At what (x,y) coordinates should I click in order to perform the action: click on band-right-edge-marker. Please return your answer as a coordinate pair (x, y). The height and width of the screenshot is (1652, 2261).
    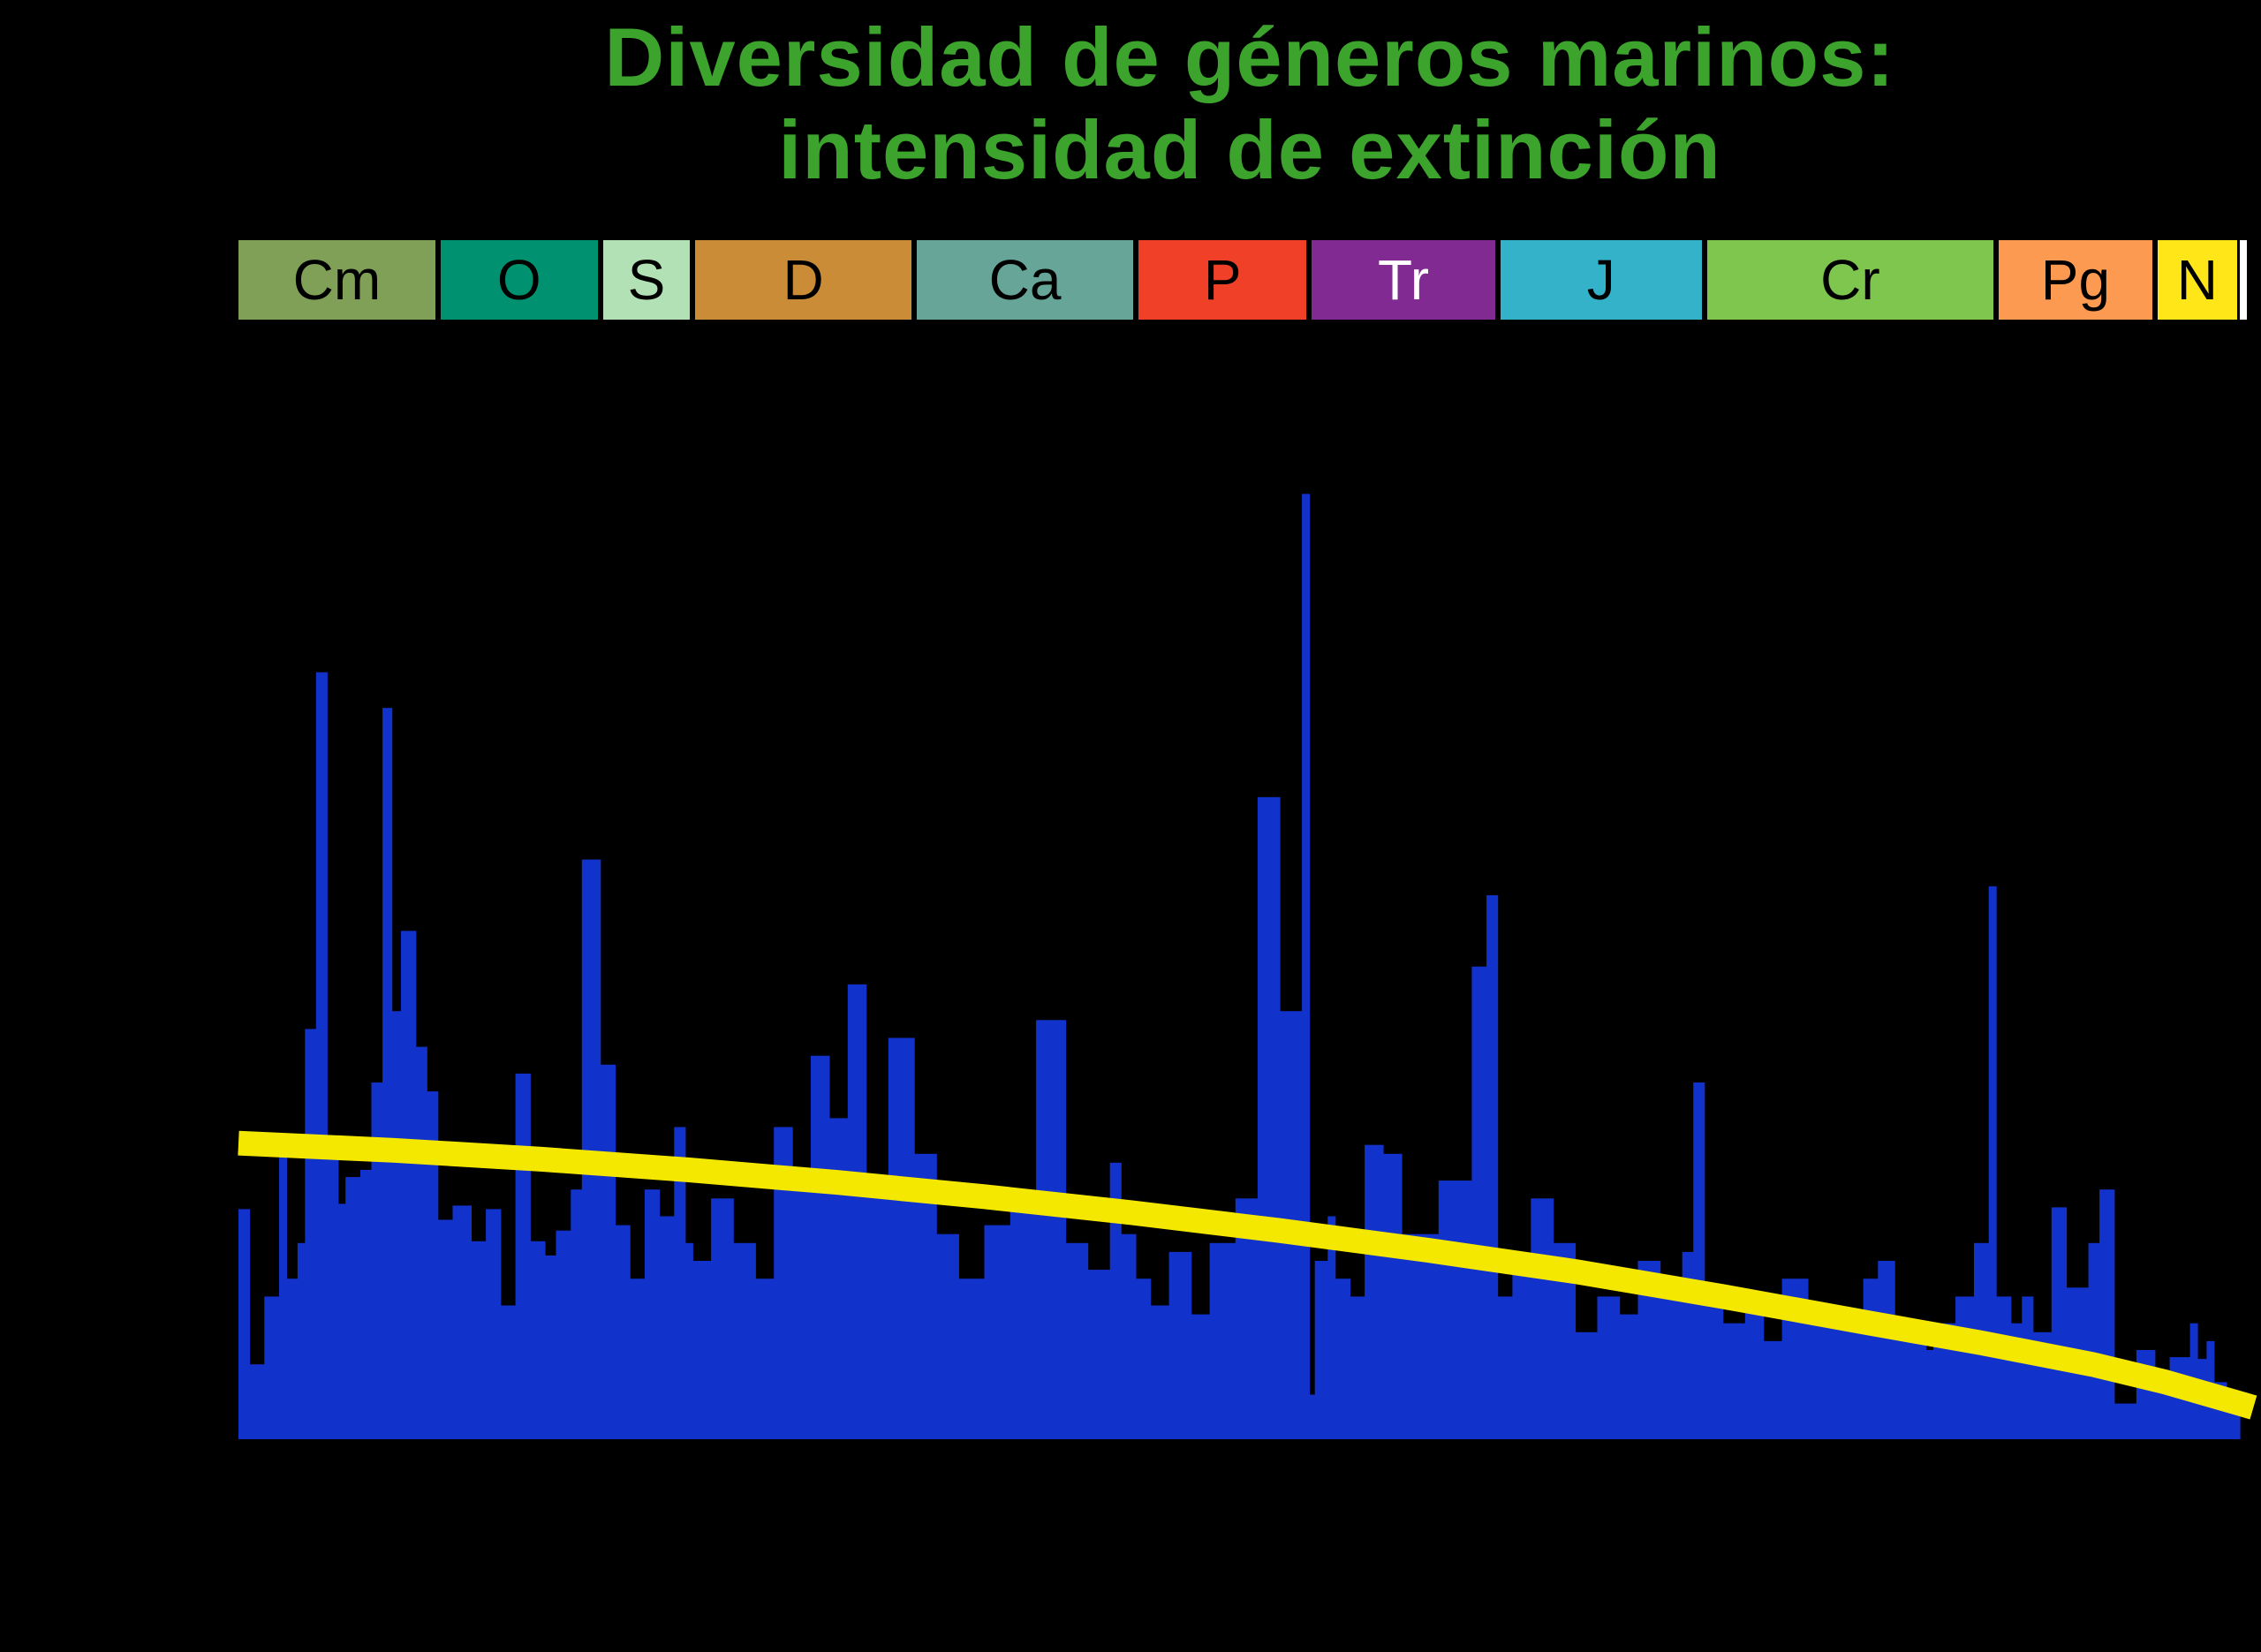
    Looking at the image, I should click on (2243, 280).